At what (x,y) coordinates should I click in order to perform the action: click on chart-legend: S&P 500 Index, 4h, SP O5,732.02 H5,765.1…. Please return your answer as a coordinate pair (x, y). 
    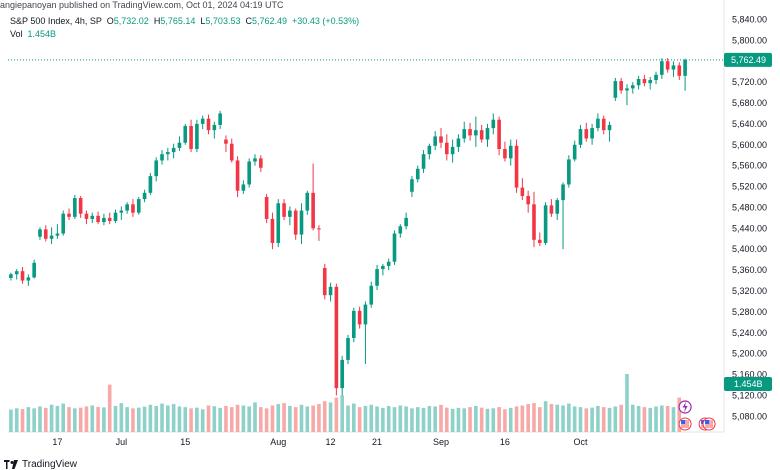
    Looking at the image, I should click on (184, 28).